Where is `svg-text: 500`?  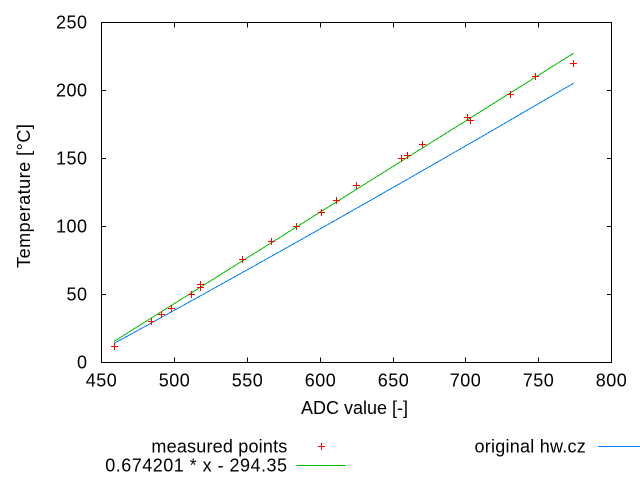 svg-text: 500 is located at coordinates (175, 381).